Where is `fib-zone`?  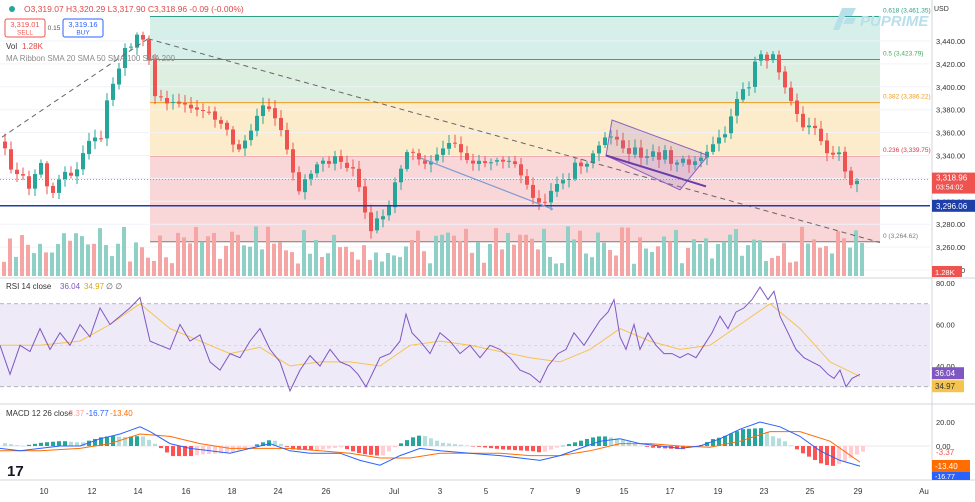 fib-zone is located at coordinates (515, 198).